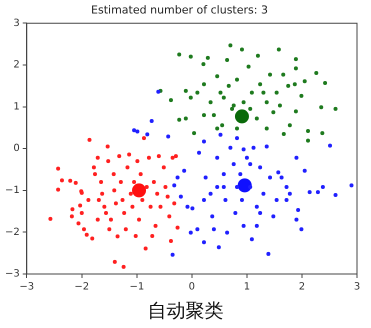 This screenshot has width=371, height=328. I want to click on y-tick-label: 1, so click(16, 106).